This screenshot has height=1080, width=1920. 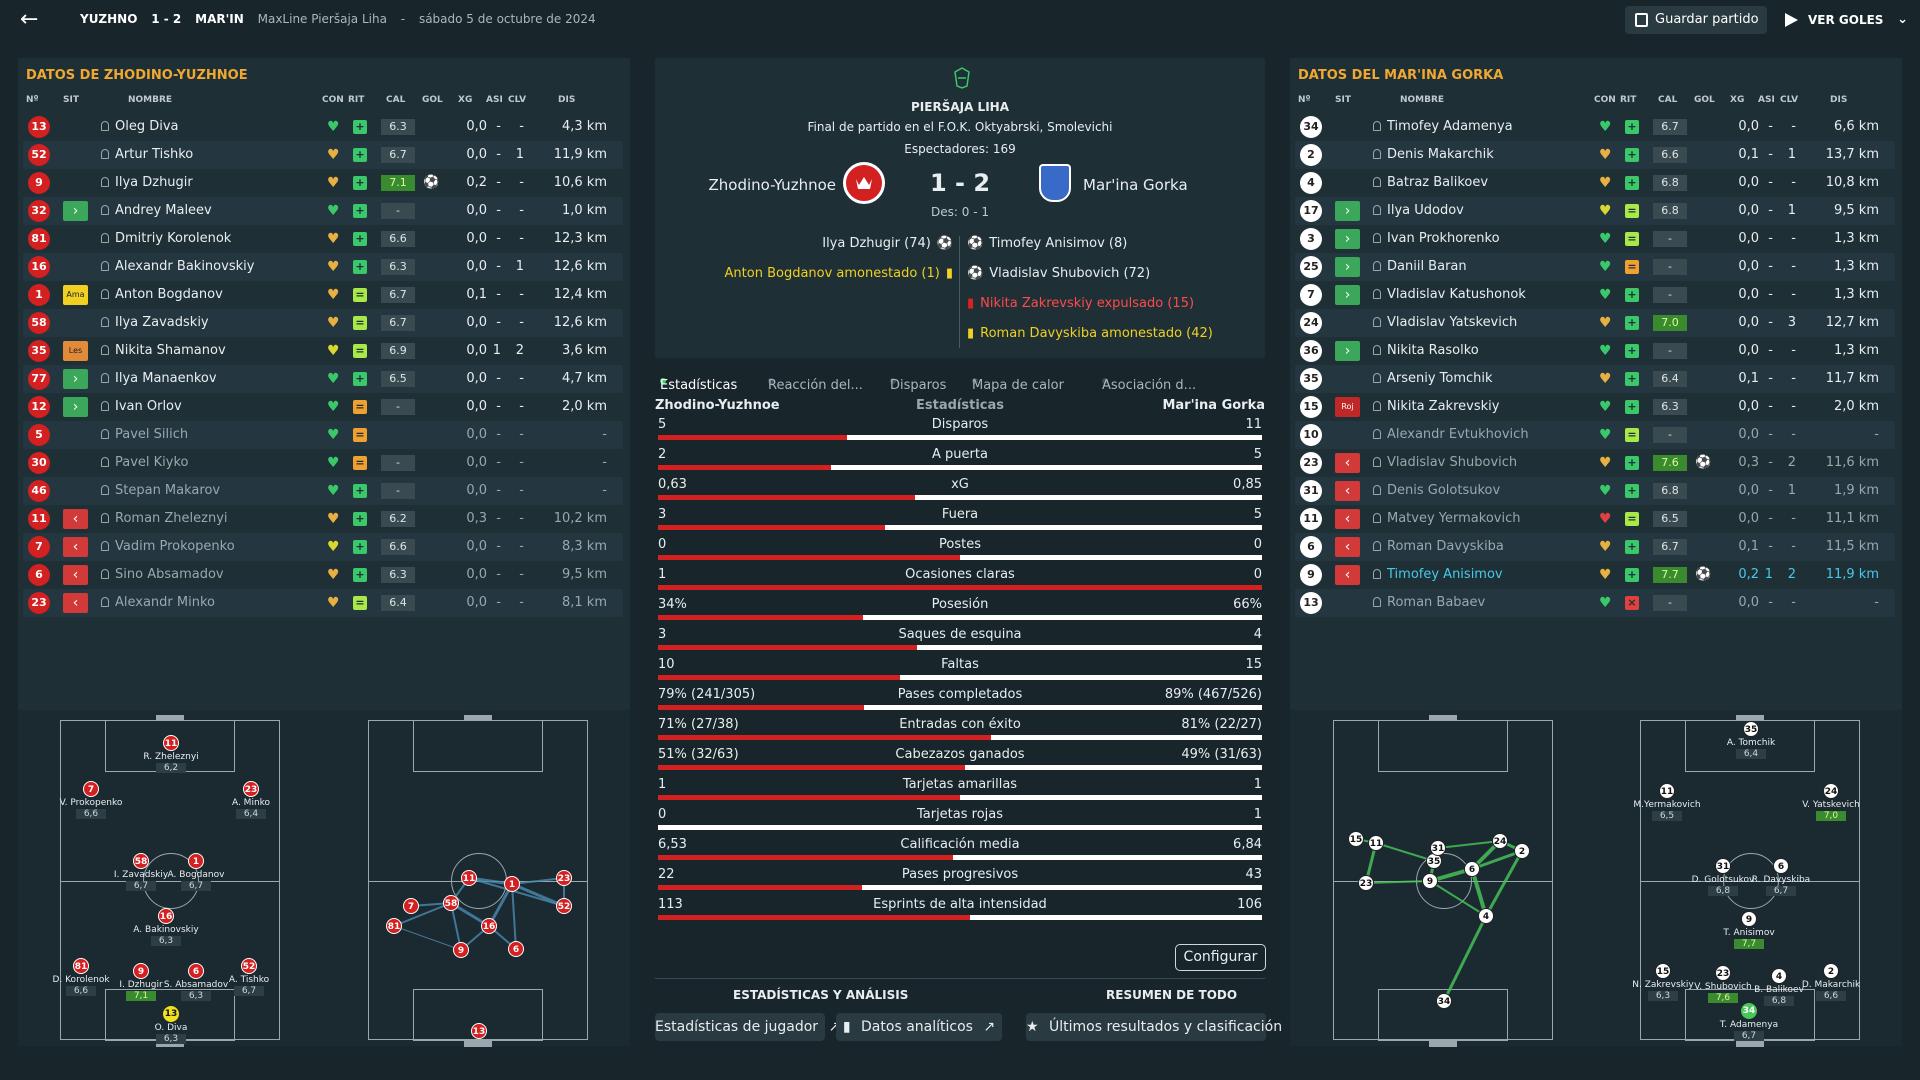 What do you see at coordinates (1595, 491) in the screenshot?
I see `table-row: 31 ‹ Denis Golotsukov ♥ +6.8 0,0-1 1,9 km` at bounding box center [1595, 491].